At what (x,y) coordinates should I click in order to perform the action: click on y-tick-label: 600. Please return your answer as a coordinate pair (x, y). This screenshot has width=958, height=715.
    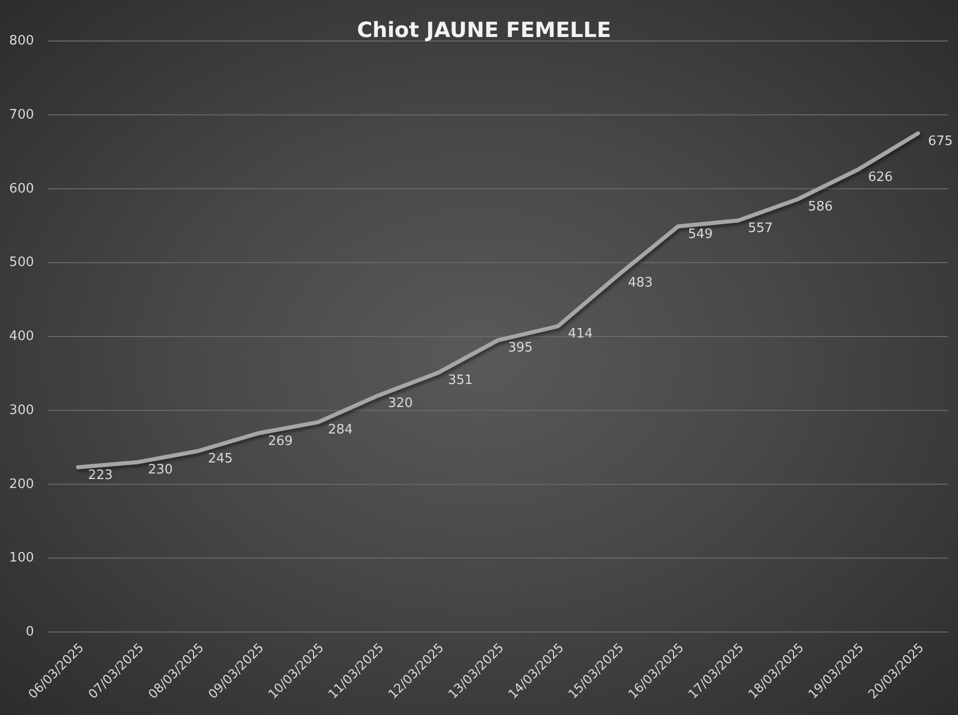
    Looking at the image, I should click on (21, 188).